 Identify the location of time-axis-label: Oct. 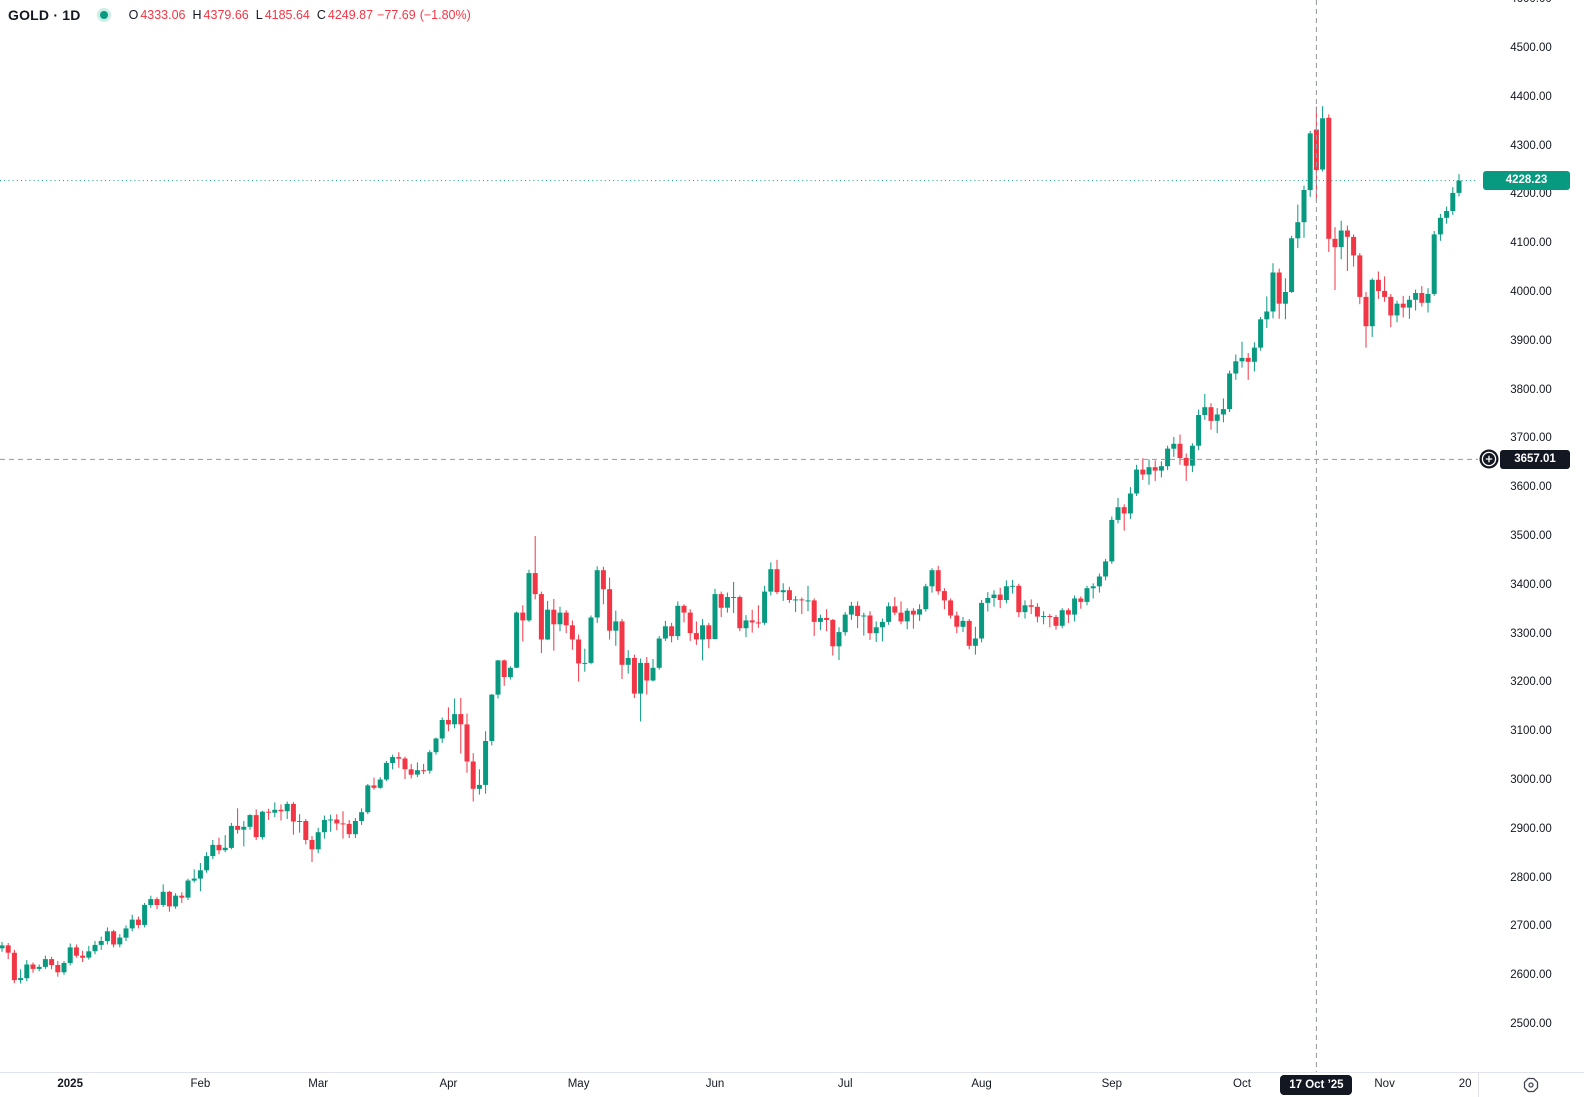
(1242, 1084).